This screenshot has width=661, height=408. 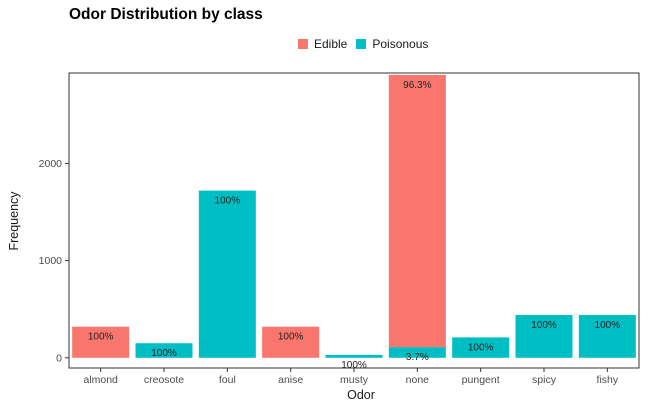 I want to click on bar-pungent-poisonous, so click(x=481, y=347).